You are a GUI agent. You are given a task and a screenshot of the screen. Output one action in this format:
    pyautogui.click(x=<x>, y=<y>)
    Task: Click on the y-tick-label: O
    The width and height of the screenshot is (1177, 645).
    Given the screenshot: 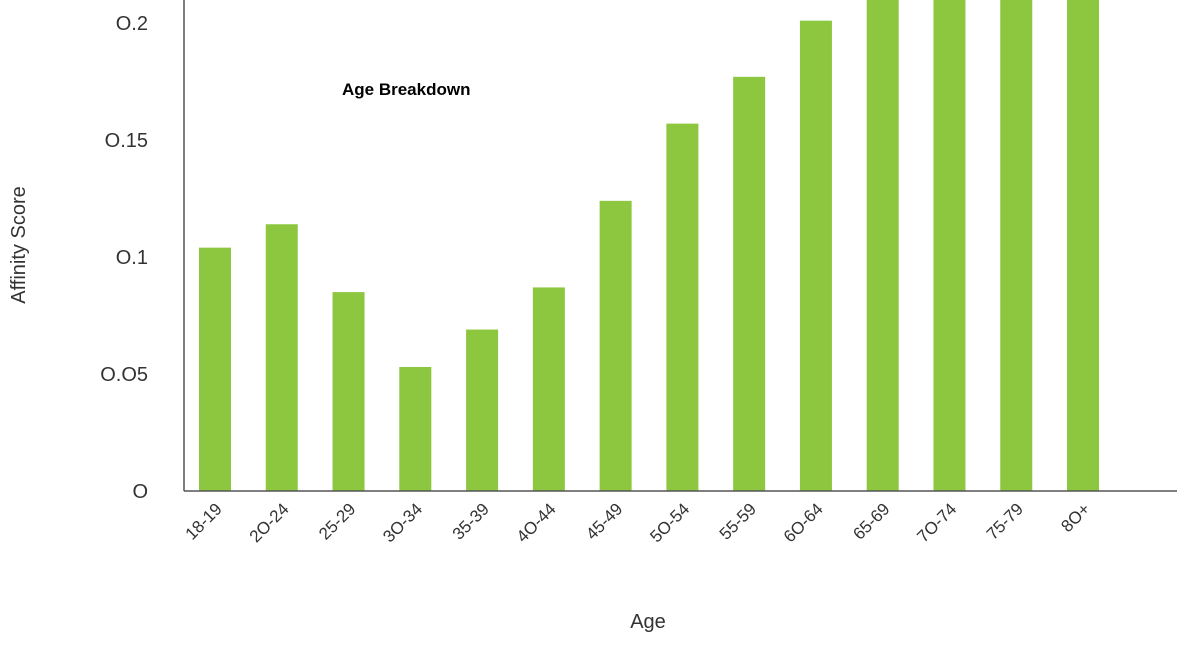 What is the action you would take?
    pyautogui.click(x=140, y=492)
    